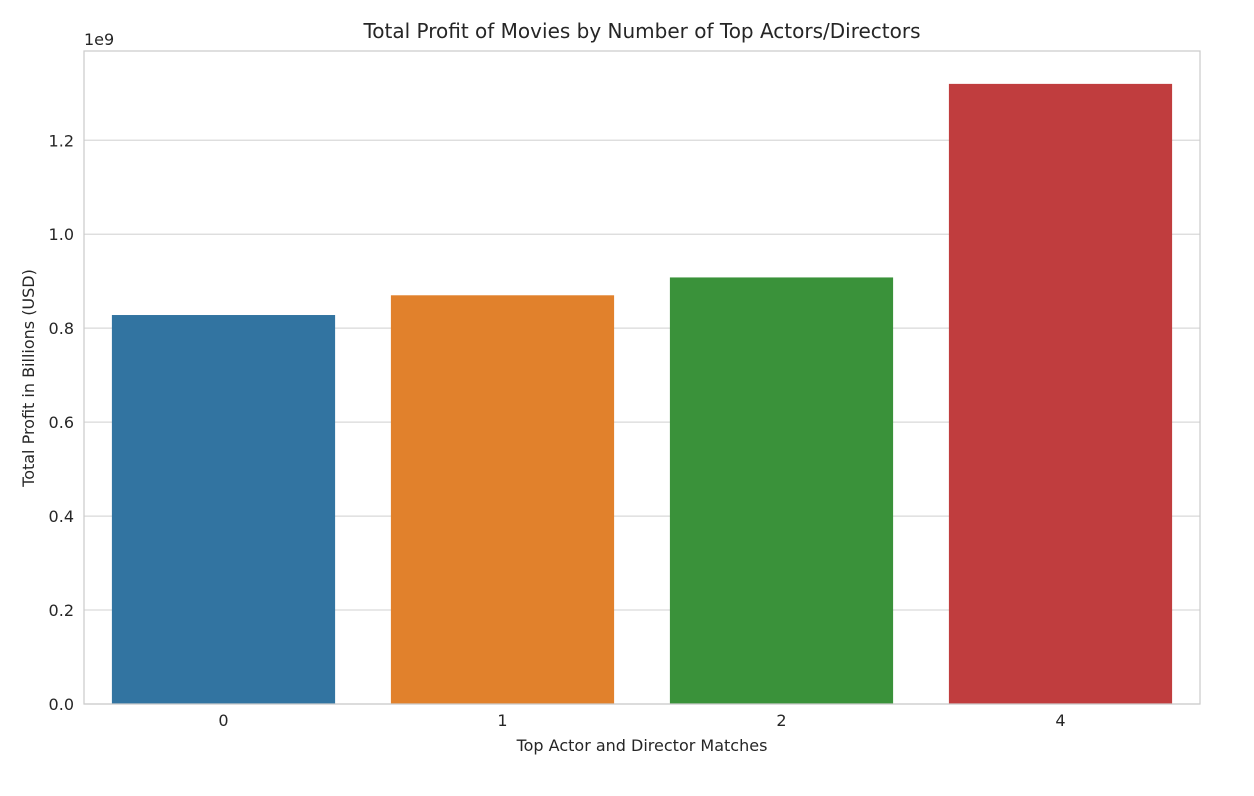 The image size is (1254, 796). Describe the element at coordinates (28, 378) in the screenshot. I see `y-axis-label: Total Profit in Billions (USD)` at that location.